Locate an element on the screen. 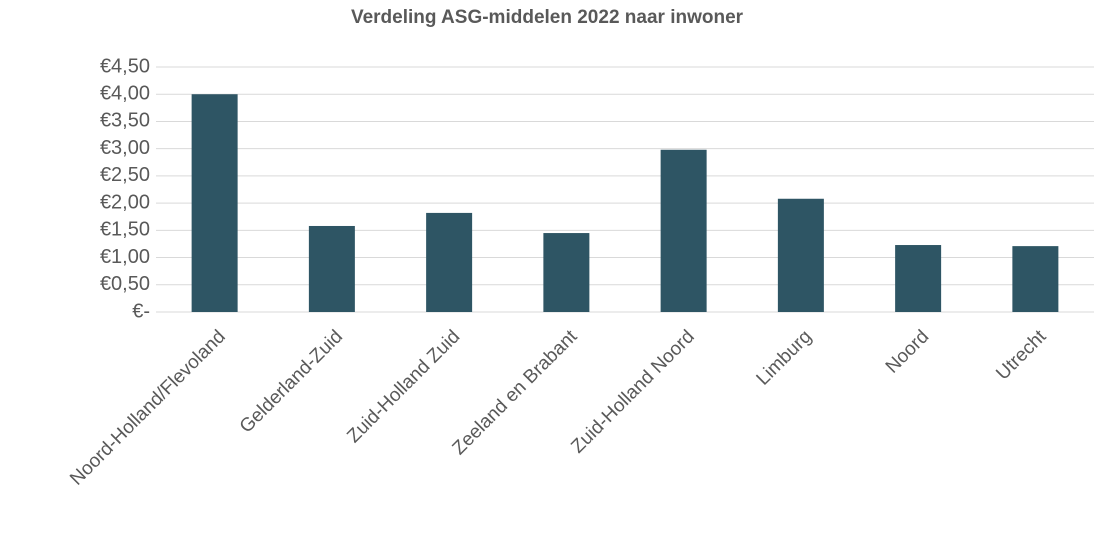  y-tick-label: €1,50 is located at coordinates (125, 230).